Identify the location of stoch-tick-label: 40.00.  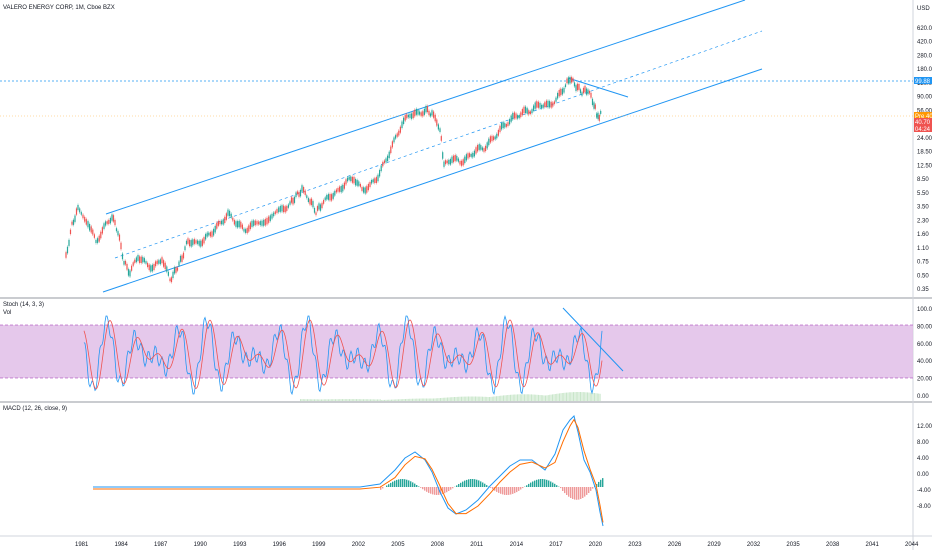
(924, 362).